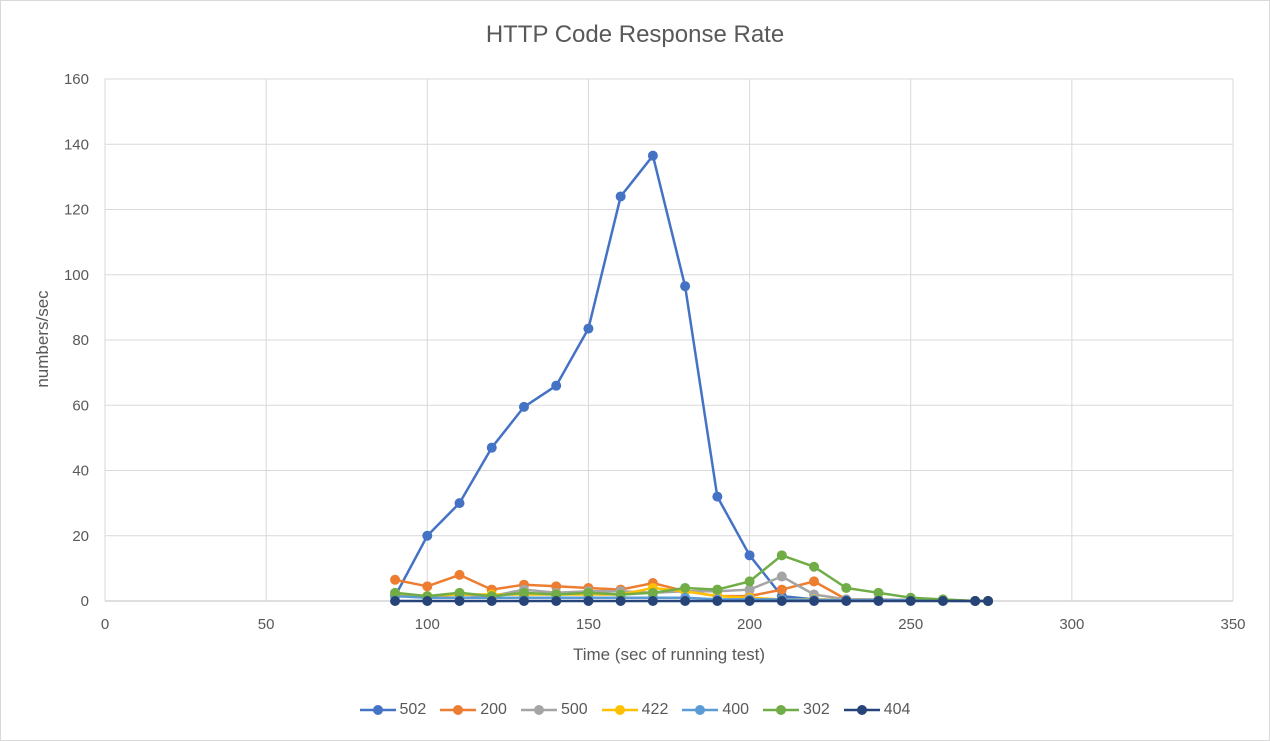 The width and height of the screenshot is (1270, 741). What do you see at coordinates (910, 624) in the screenshot?
I see `x-tick-label: 250` at bounding box center [910, 624].